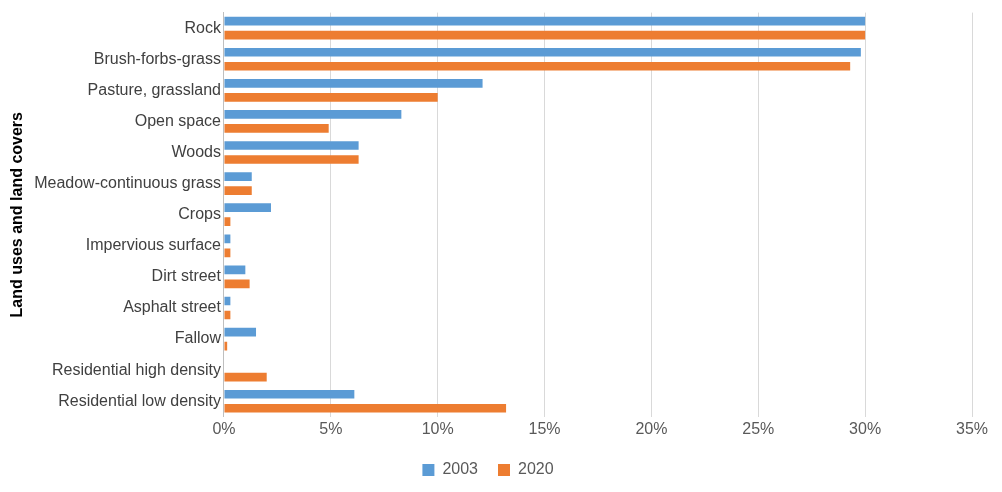 This screenshot has height=492, width=1002. I want to click on y-tick-label: Crops, so click(199, 214).